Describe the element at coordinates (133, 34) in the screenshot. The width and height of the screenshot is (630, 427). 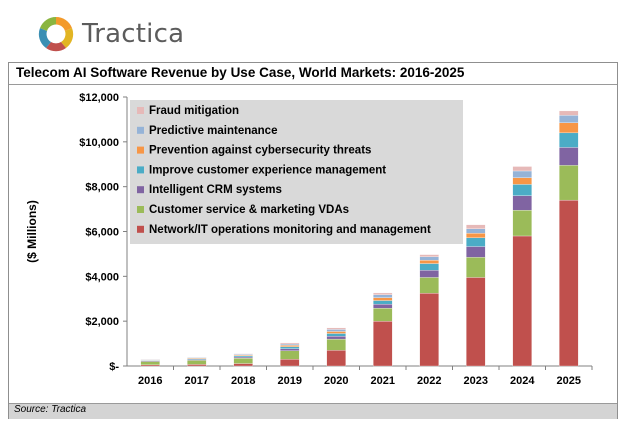
I see `brand-name: Tractica` at that location.